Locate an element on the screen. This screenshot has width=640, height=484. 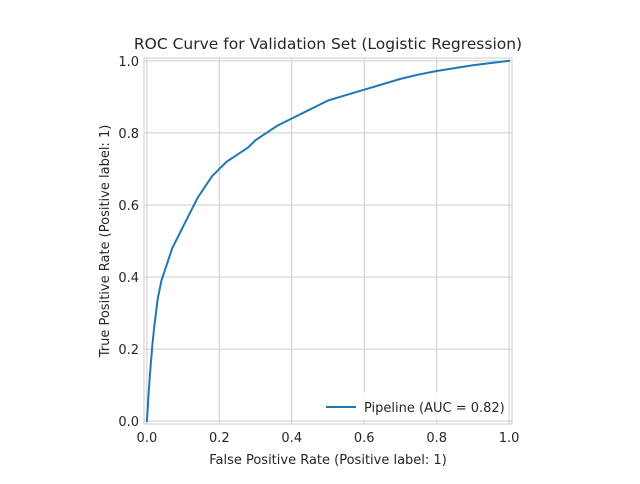
y-axis-ticks: 0.0 0.2 0.4 0.6 0.8 1.0 is located at coordinates (128, 242).